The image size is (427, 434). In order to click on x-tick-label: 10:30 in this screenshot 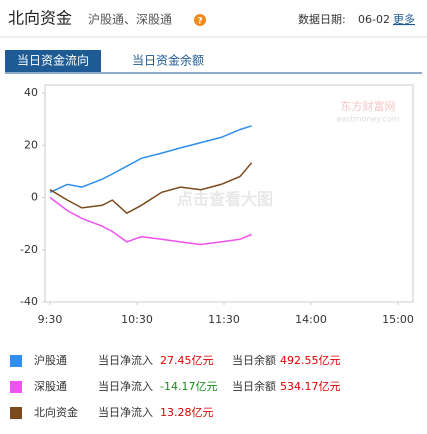, I will do `click(137, 319)`.